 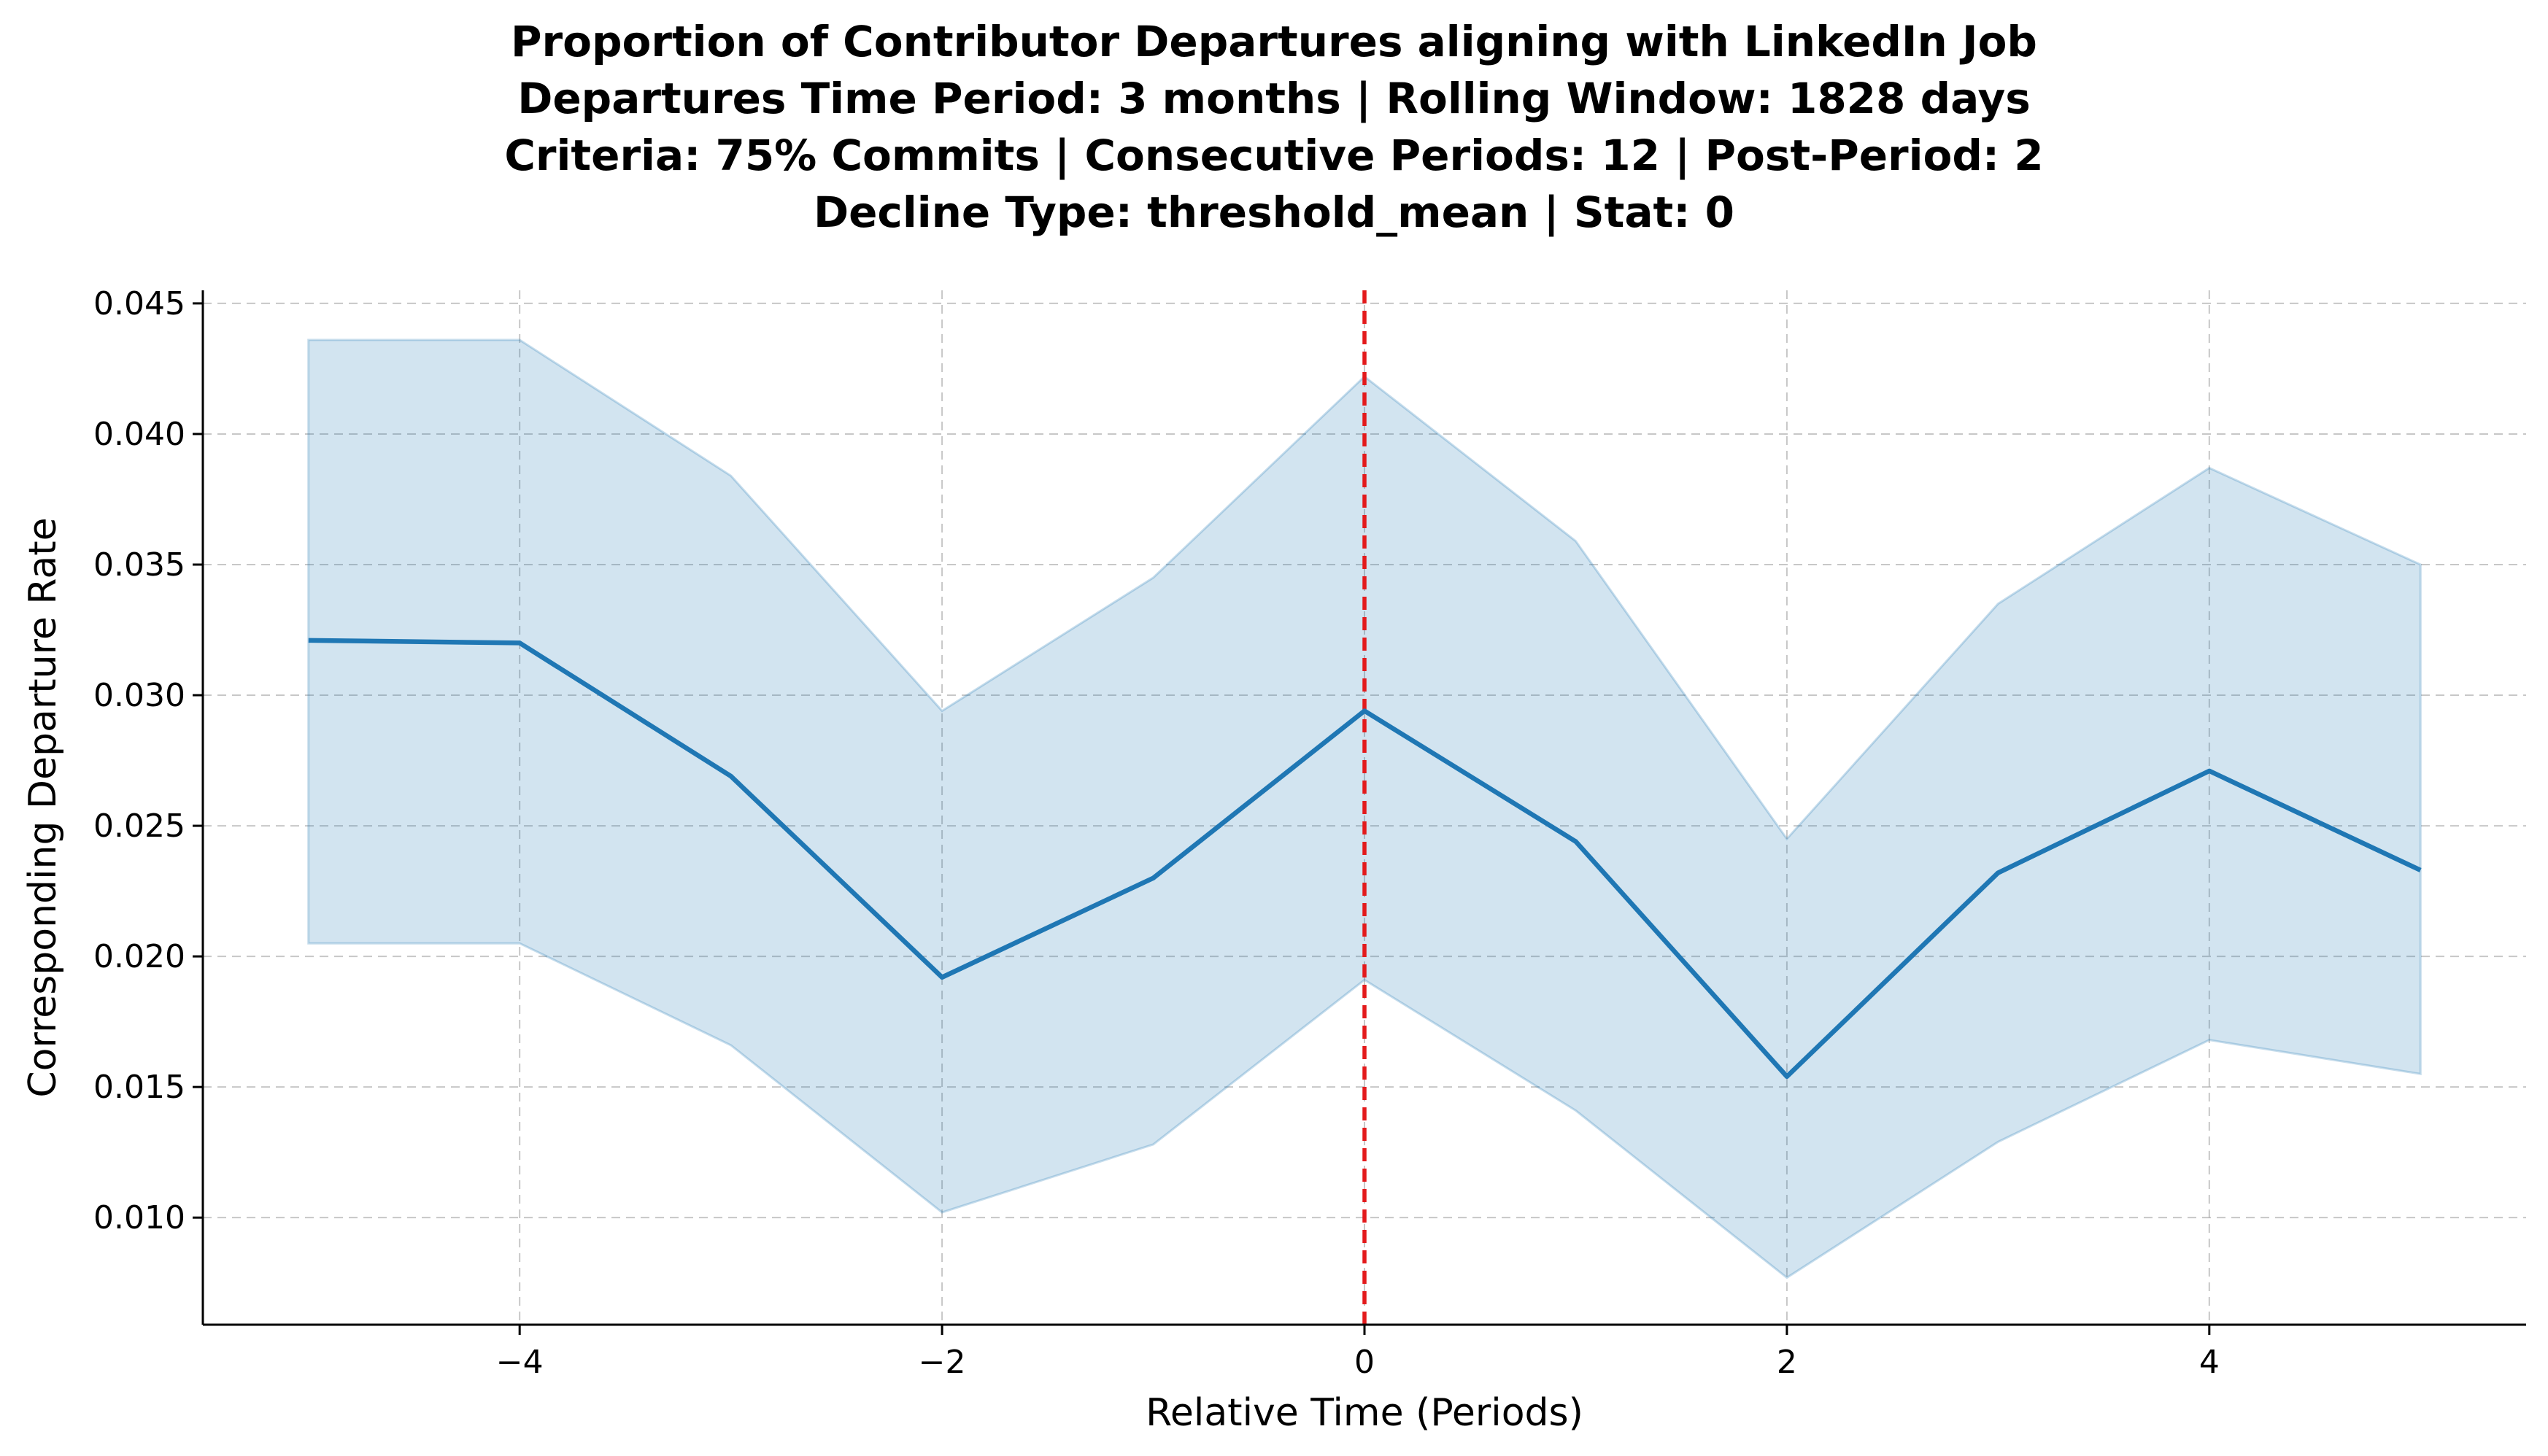 I want to click on y-axis-label: Corresponding Departure Rate, so click(x=43, y=807).